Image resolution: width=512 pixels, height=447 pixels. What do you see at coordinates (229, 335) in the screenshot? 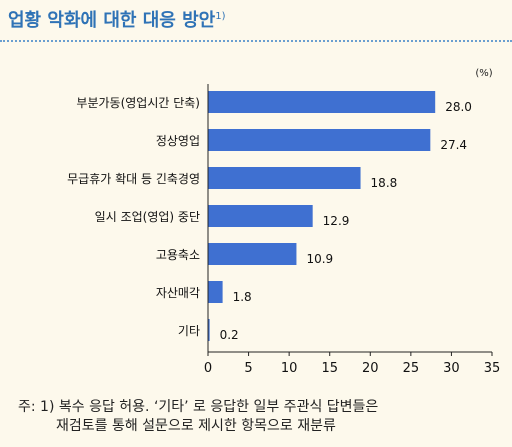
I see `value-label: 0.2` at bounding box center [229, 335].